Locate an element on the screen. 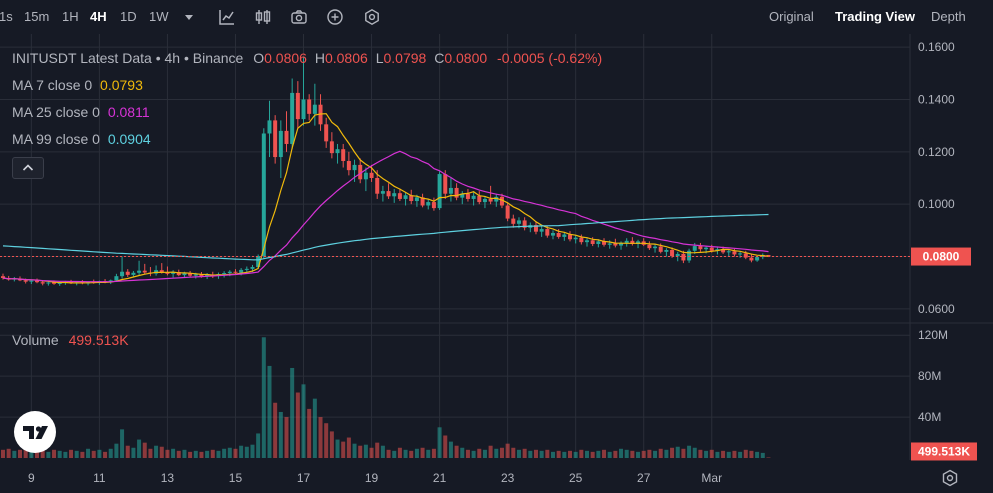  volume-label: Volume is located at coordinates (35, 340).